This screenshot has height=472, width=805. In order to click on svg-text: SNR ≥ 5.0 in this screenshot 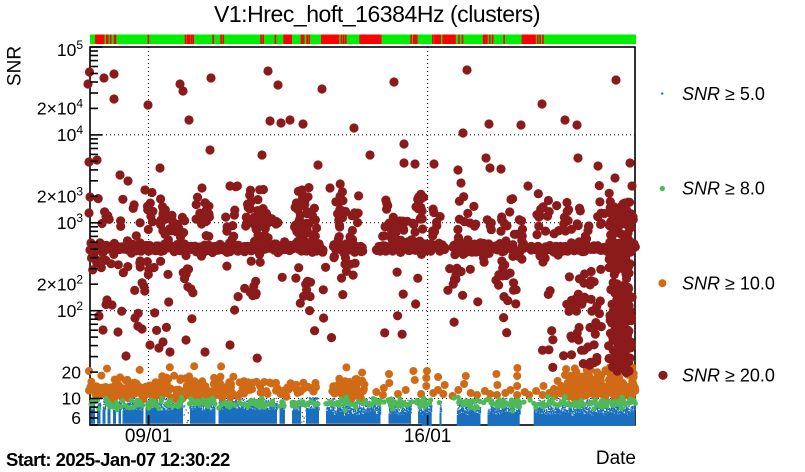, I will do `click(723, 94)`.